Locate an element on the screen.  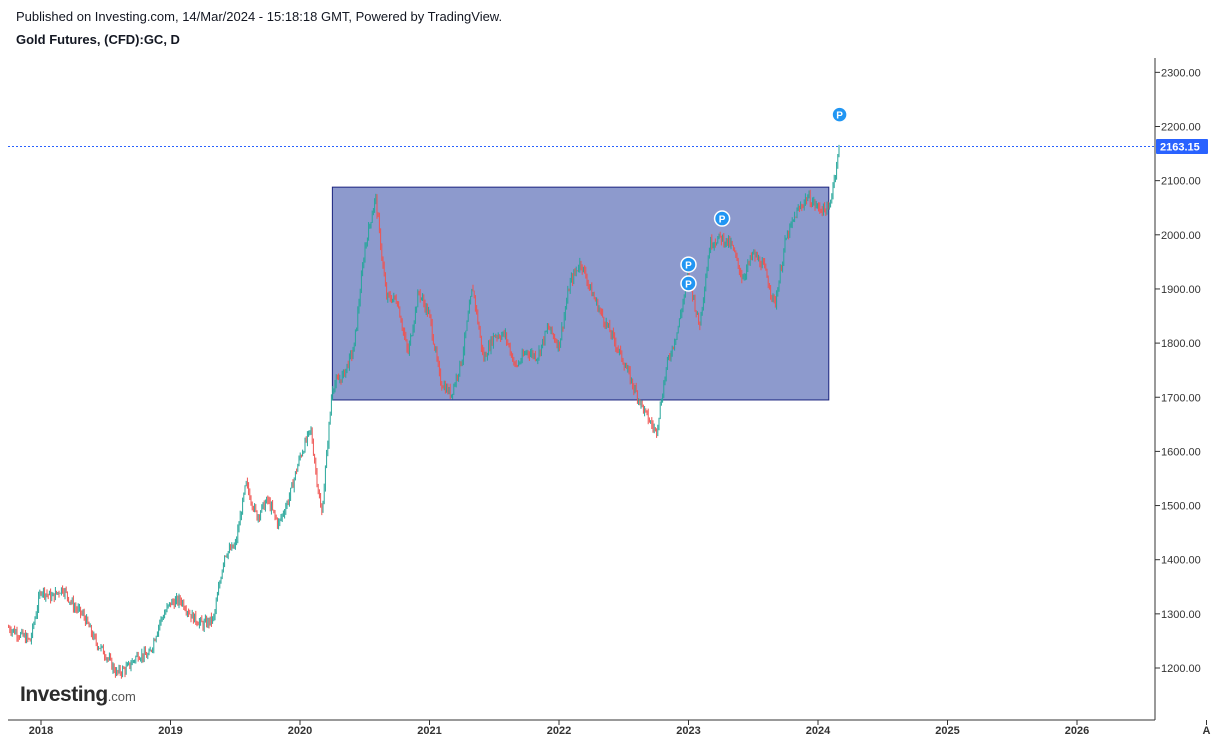
x-tick-label: A is located at coordinates (1207, 731).